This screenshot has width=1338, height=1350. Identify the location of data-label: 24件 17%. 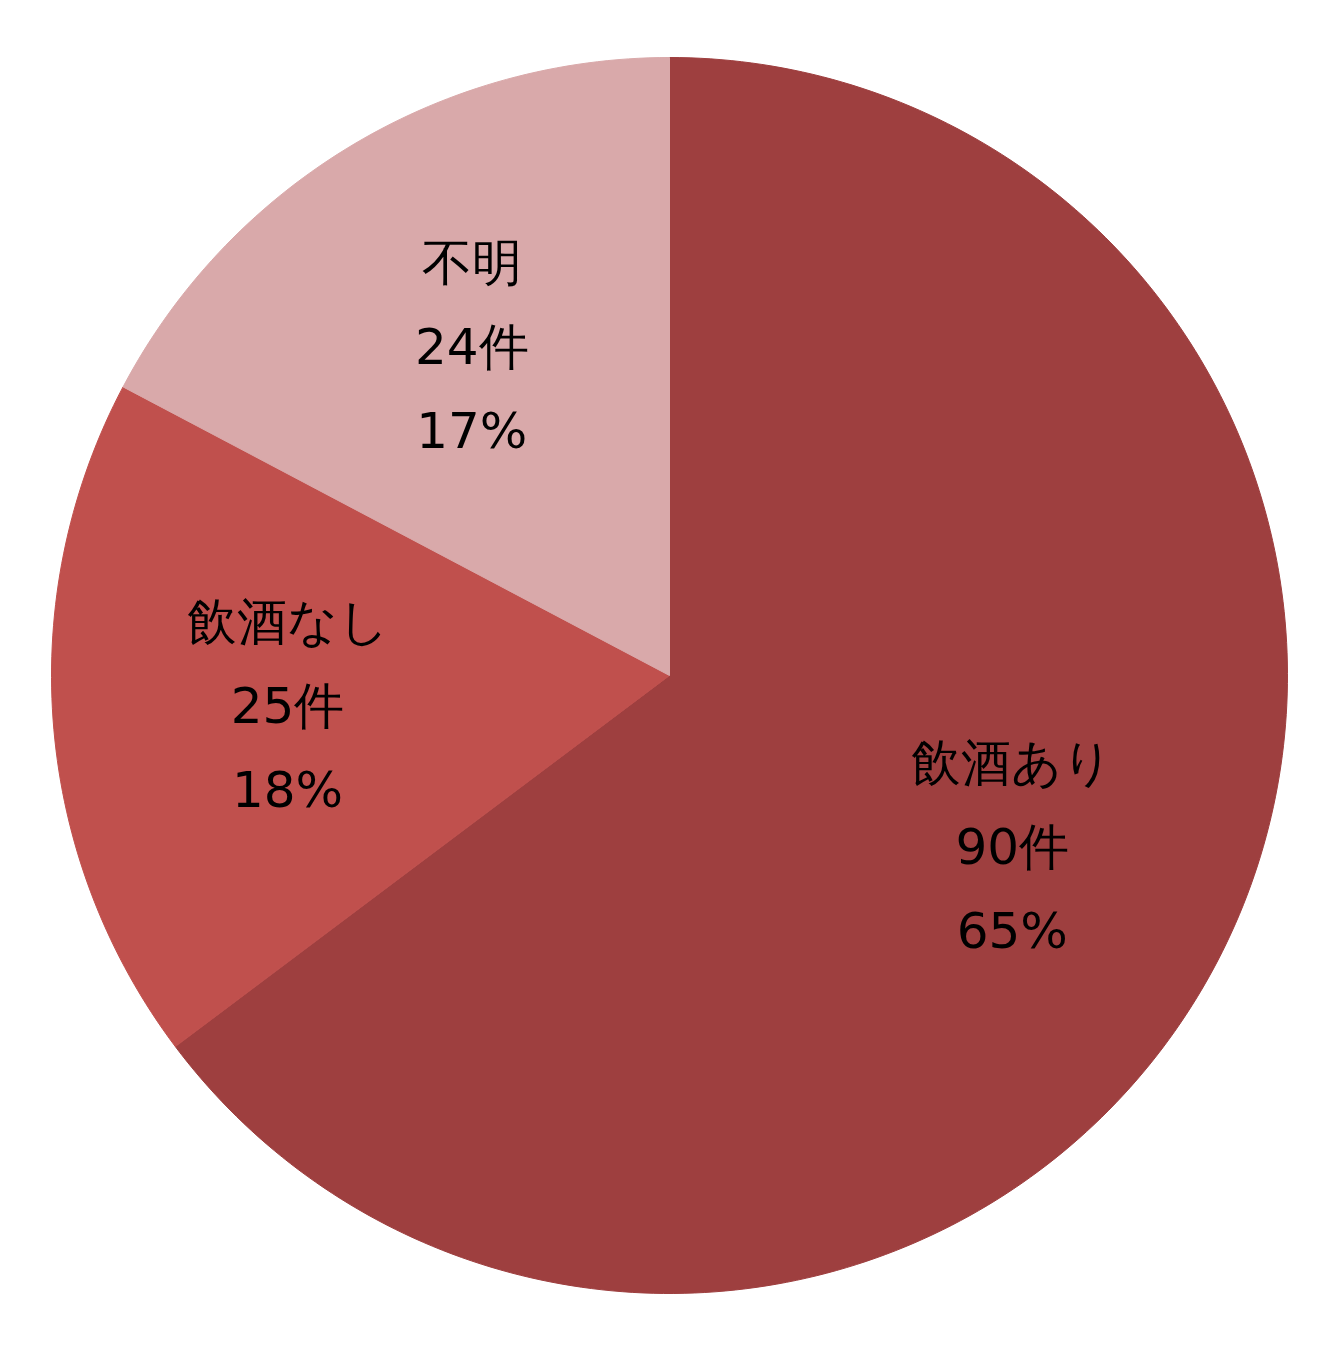
(471, 389).